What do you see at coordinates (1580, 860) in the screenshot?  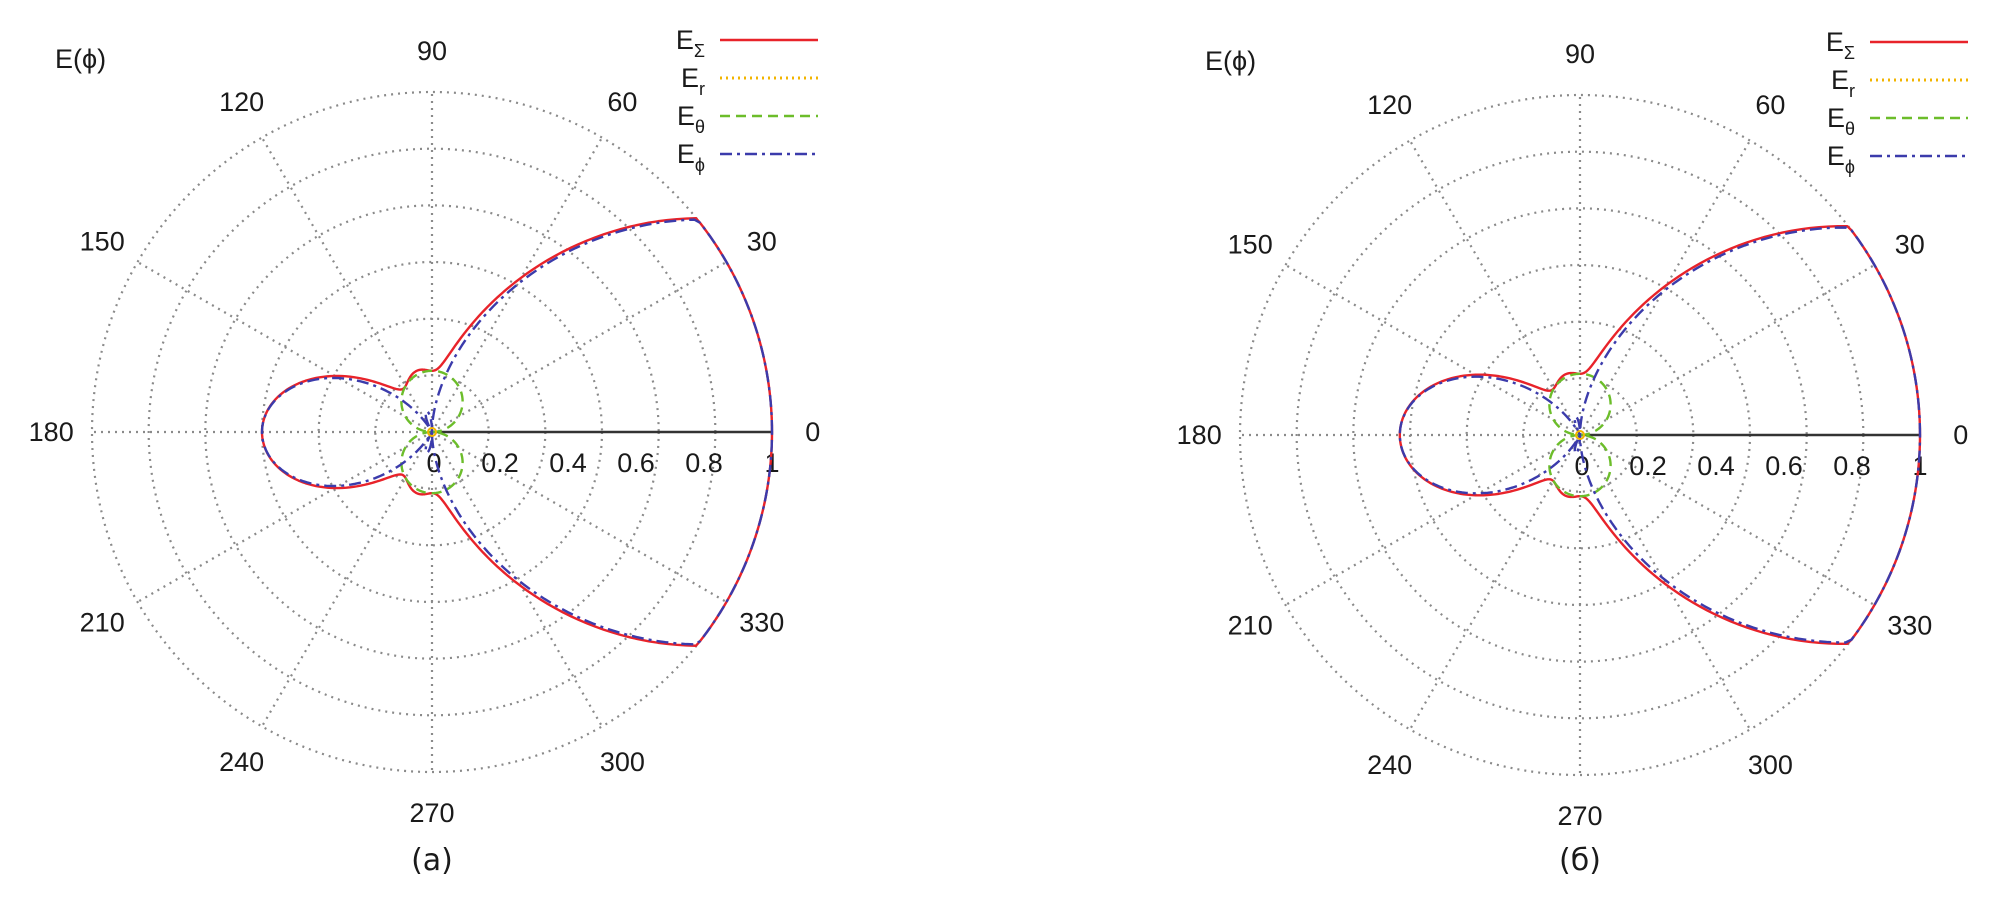 I see `chart-caption: (б)` at bounding box center [1580, 860].